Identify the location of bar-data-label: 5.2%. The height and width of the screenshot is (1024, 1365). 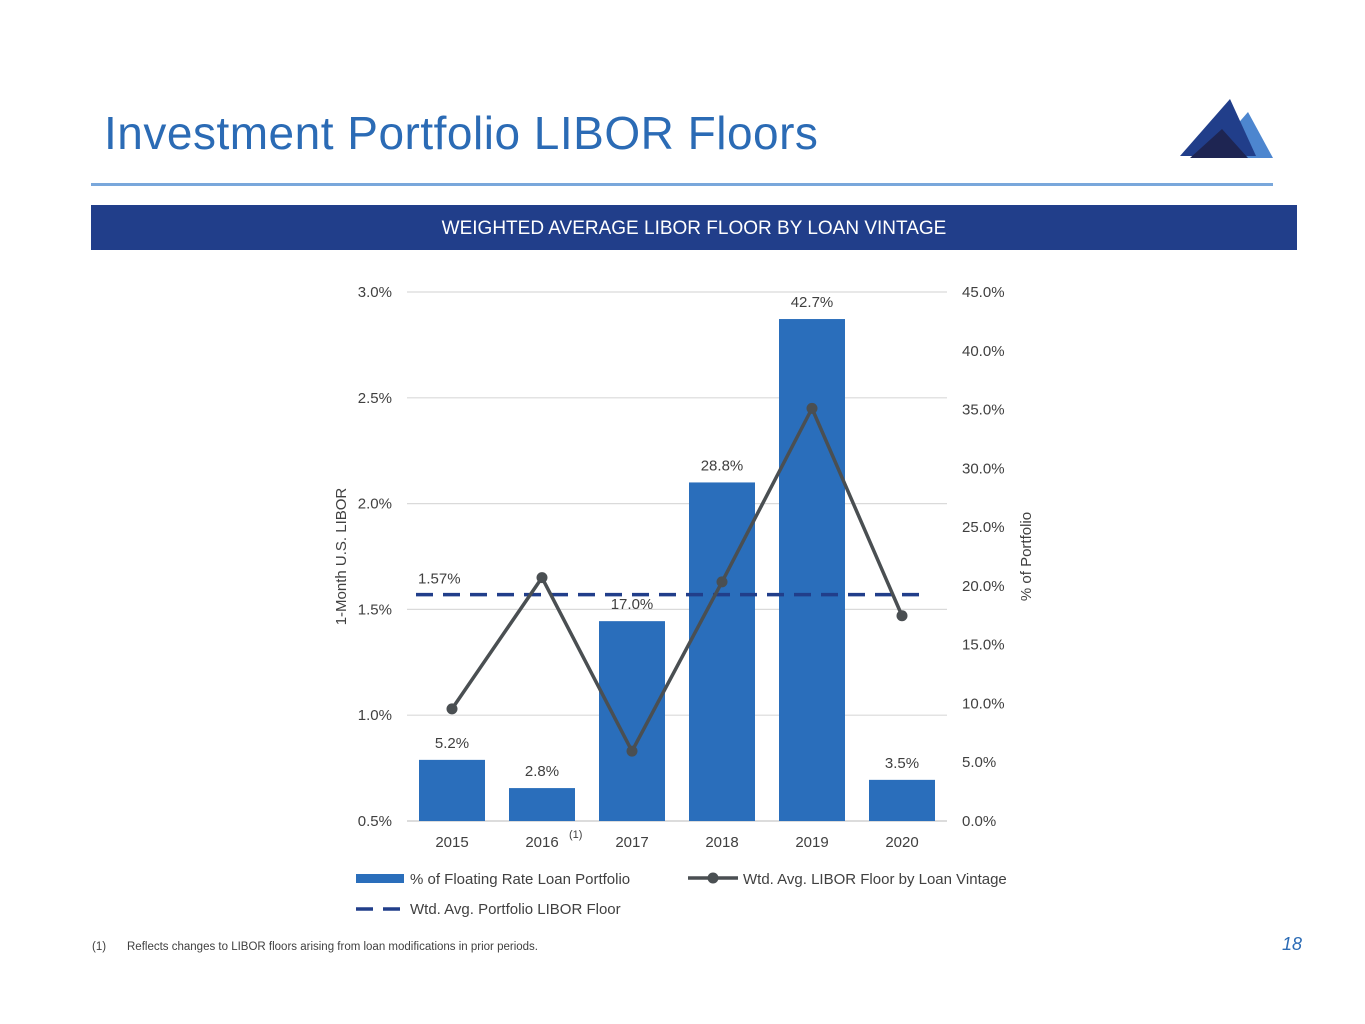
(452, 743).